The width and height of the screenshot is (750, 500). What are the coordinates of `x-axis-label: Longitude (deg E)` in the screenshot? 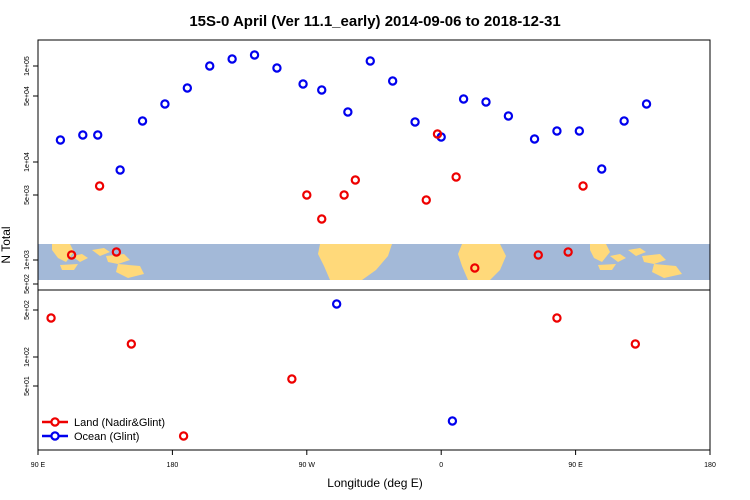 It's located at (374, 483).